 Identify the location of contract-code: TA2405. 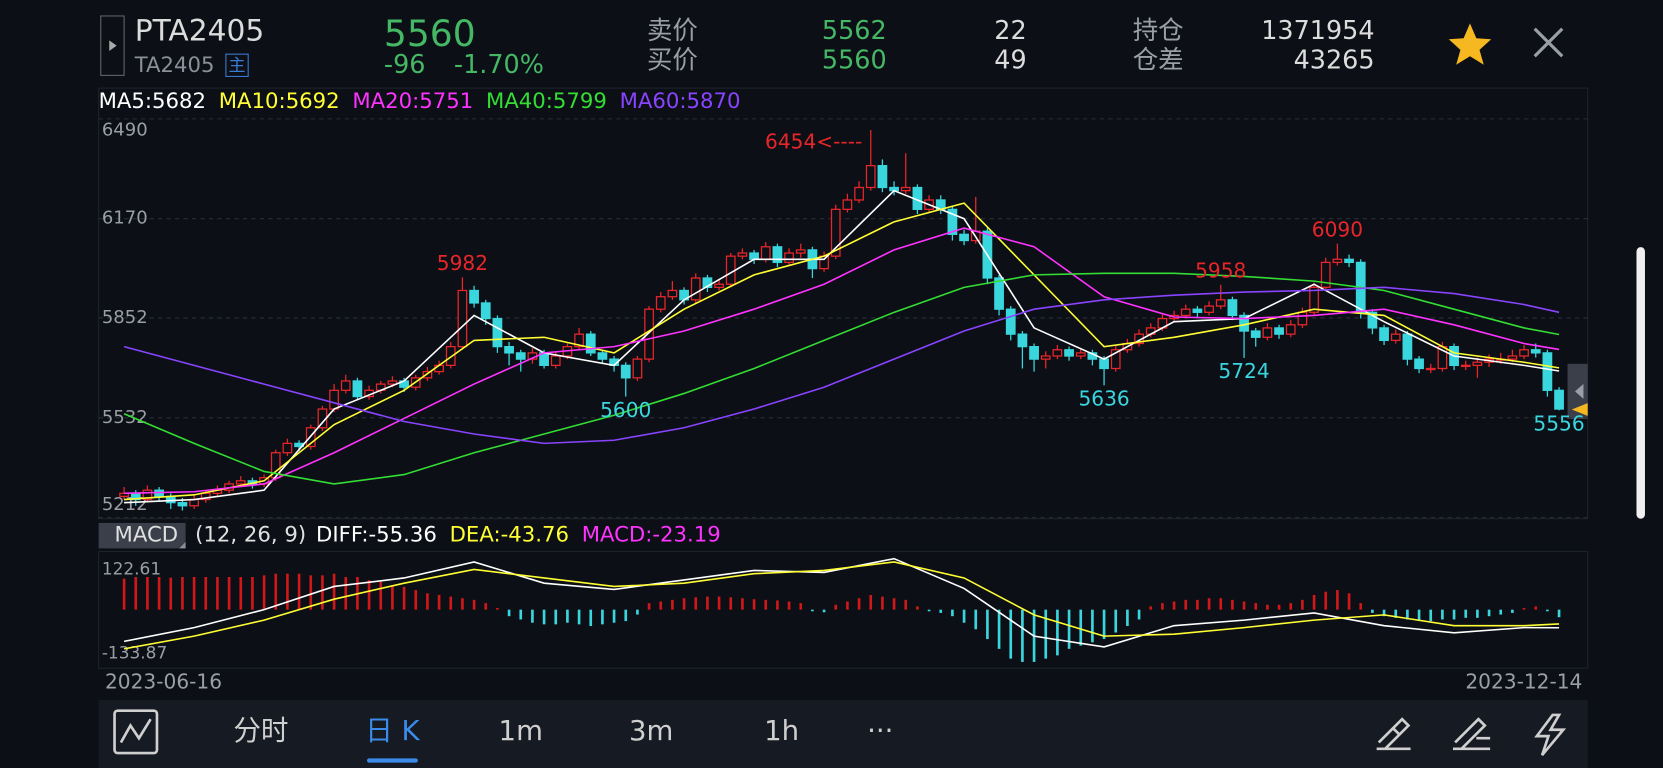
(174, 65).